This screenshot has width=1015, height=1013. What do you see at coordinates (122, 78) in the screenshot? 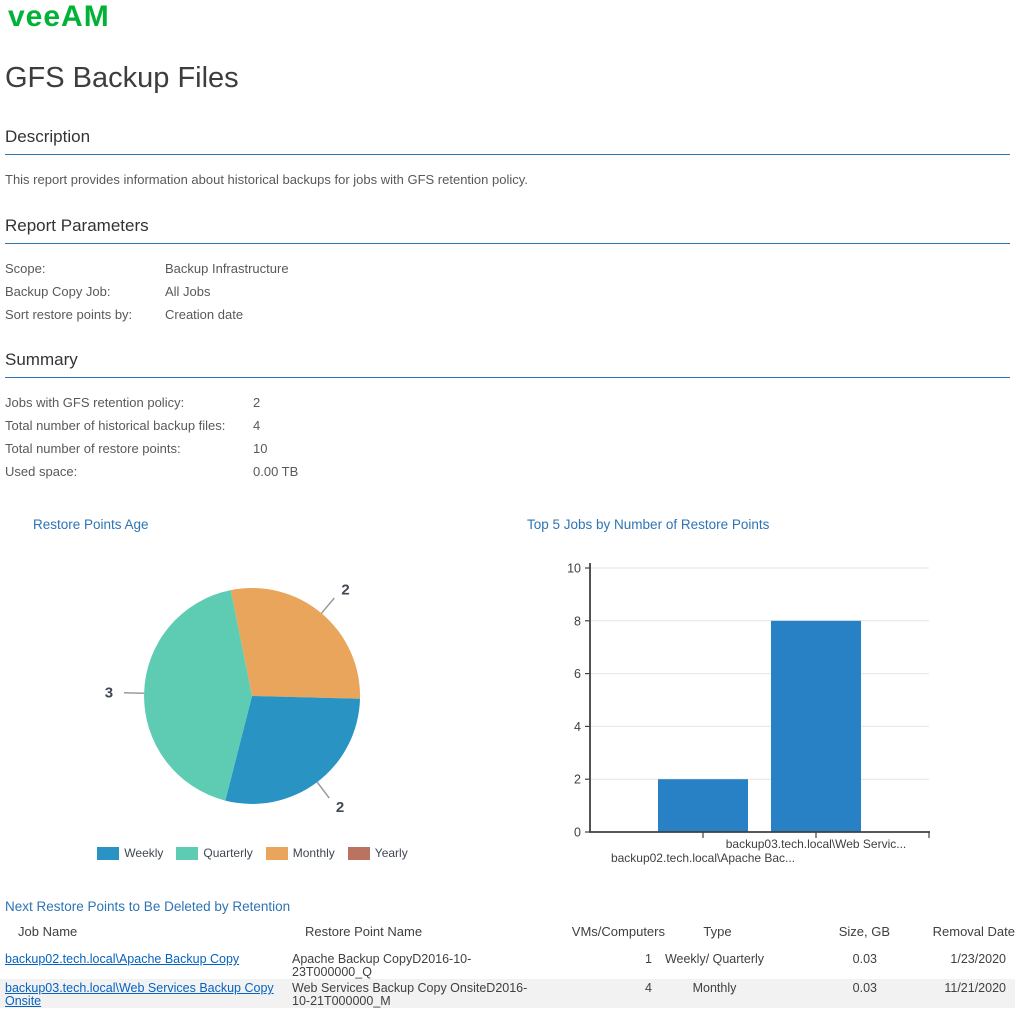
I see `page-title: GFS Backup Files` at bounding box center [122, 78].